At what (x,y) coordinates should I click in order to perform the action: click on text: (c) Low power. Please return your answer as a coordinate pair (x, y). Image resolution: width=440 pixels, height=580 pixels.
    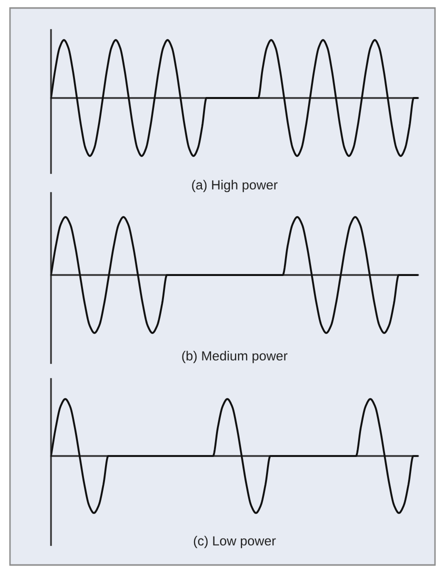
    Looking at the image, I should click on (235, 542).